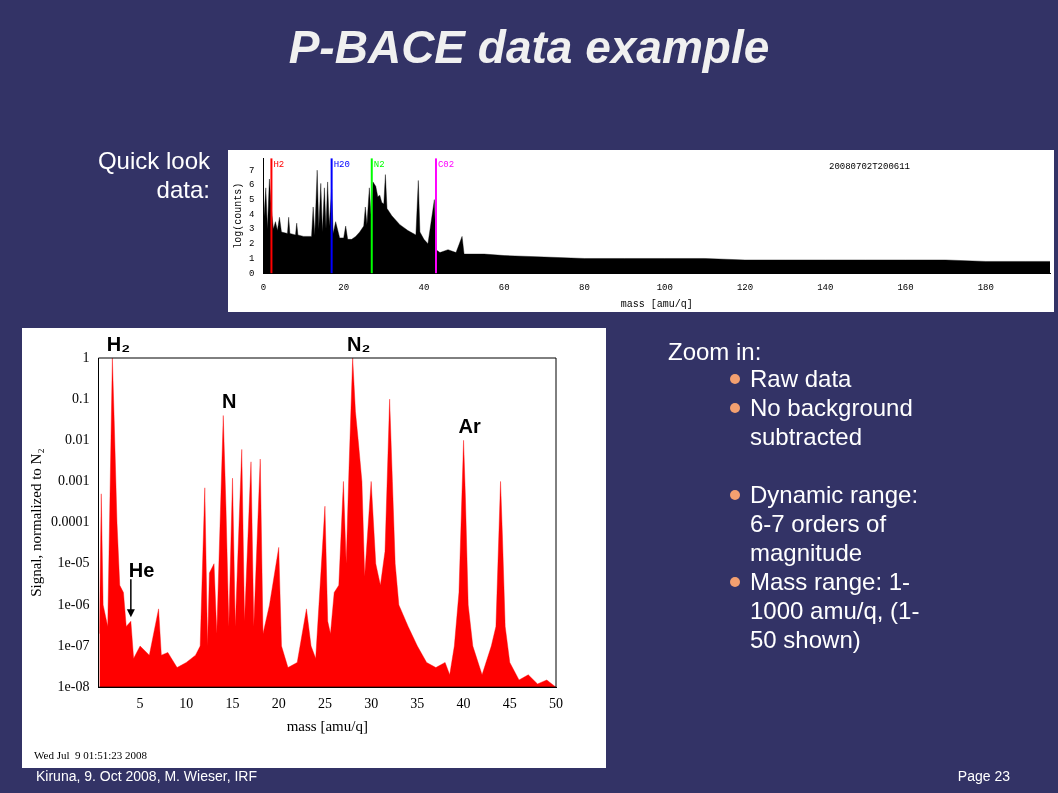 This screenshot has width=1058, height=793. I want to click on y-tick-label: 2, so click(251, 244).